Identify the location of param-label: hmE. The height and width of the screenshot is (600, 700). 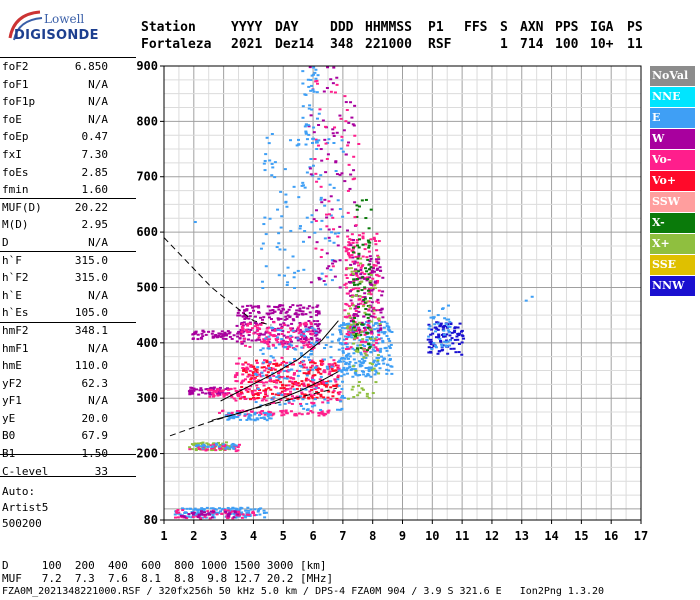
(12, 366).